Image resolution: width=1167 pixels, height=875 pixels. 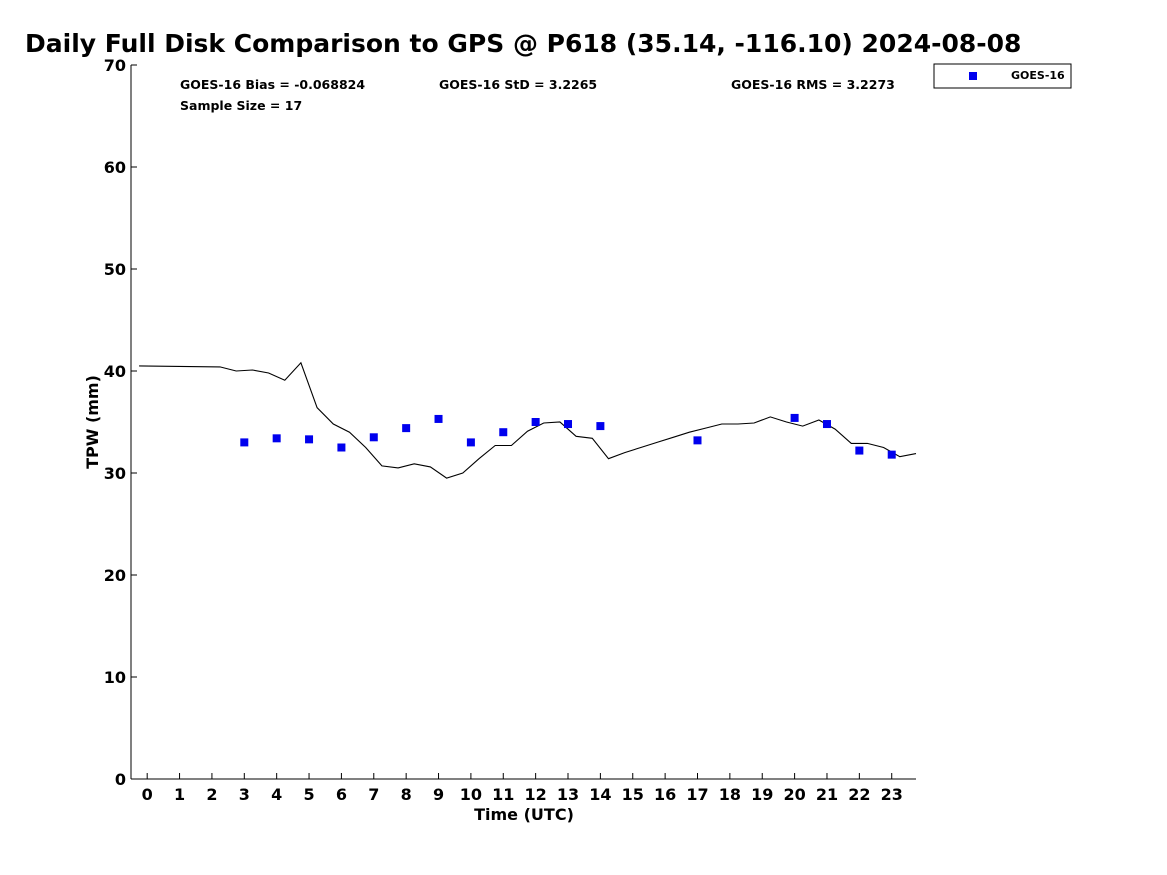 What do you see at coordinates (524, 814) in the screenshot?
I see `x-axis-label: Time (UTC)` at bounding box center [524, 814].